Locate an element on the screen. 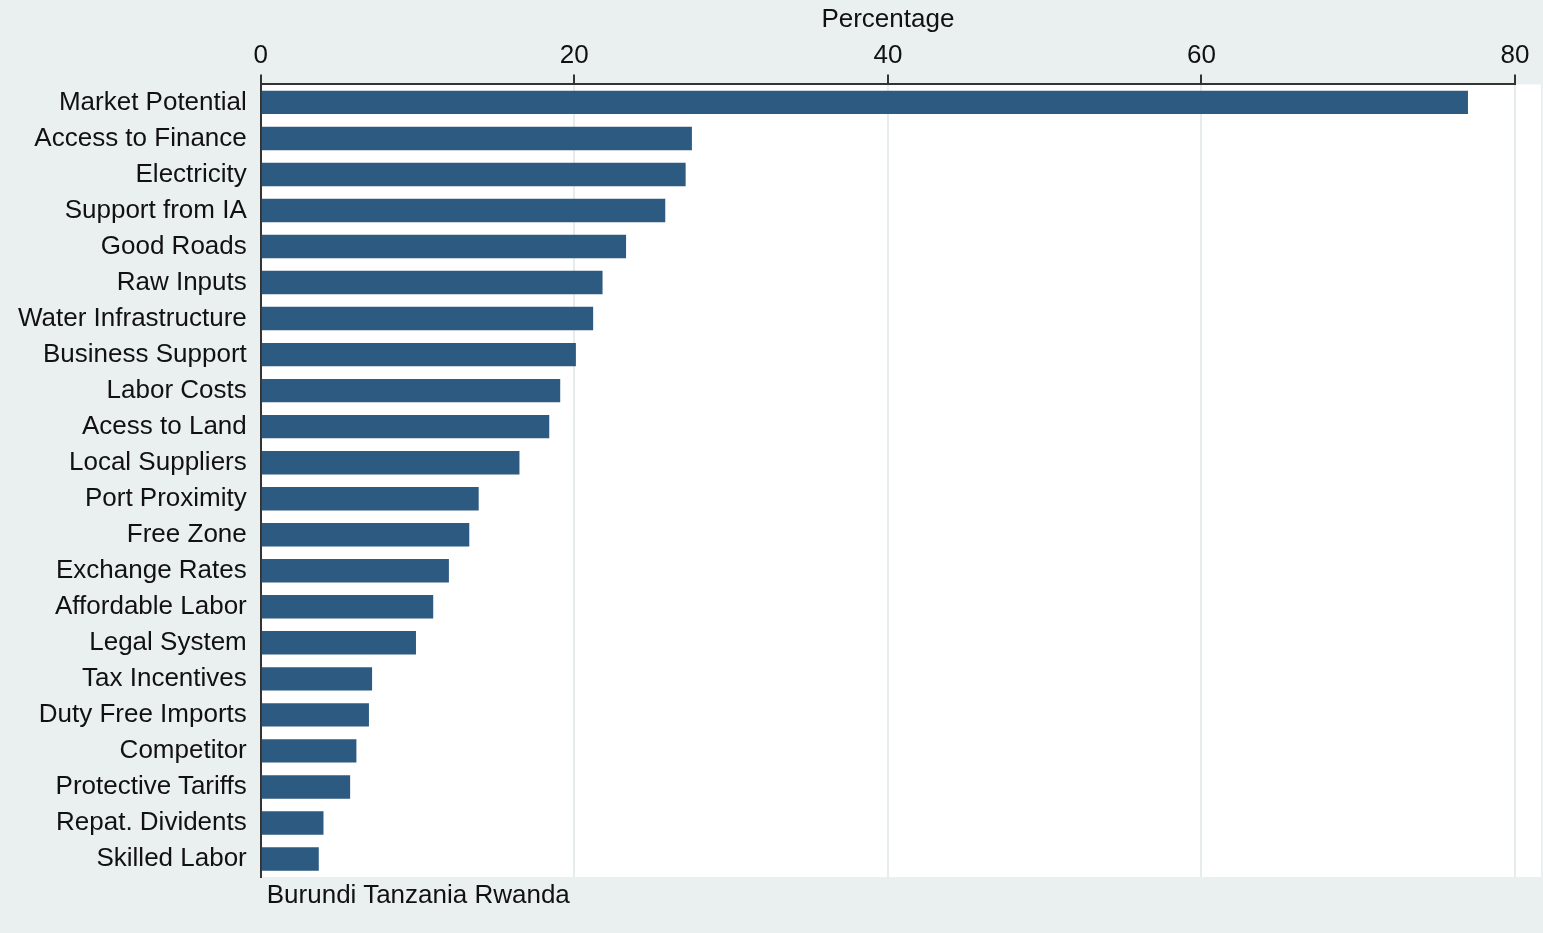 This screenshot has width=1543, height=933. y-tick-label: Raw Inputs is located at coordinates (181, 280).